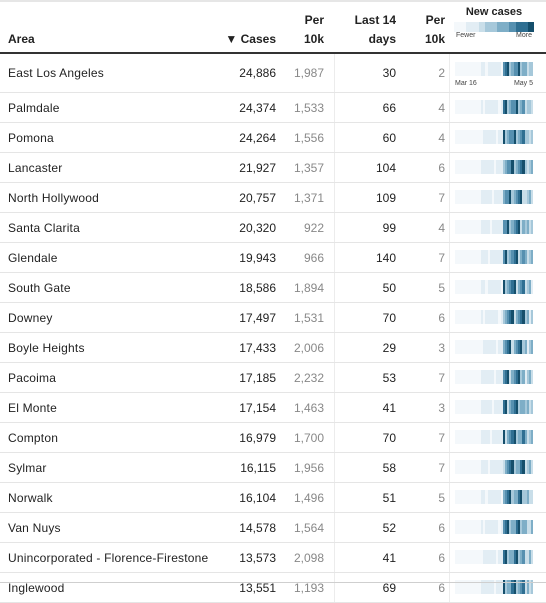  What do you see at coordinates (389, 347) in the screenshot?
I see `cell-last-14-days: 29` at bounding box center [389, 347].